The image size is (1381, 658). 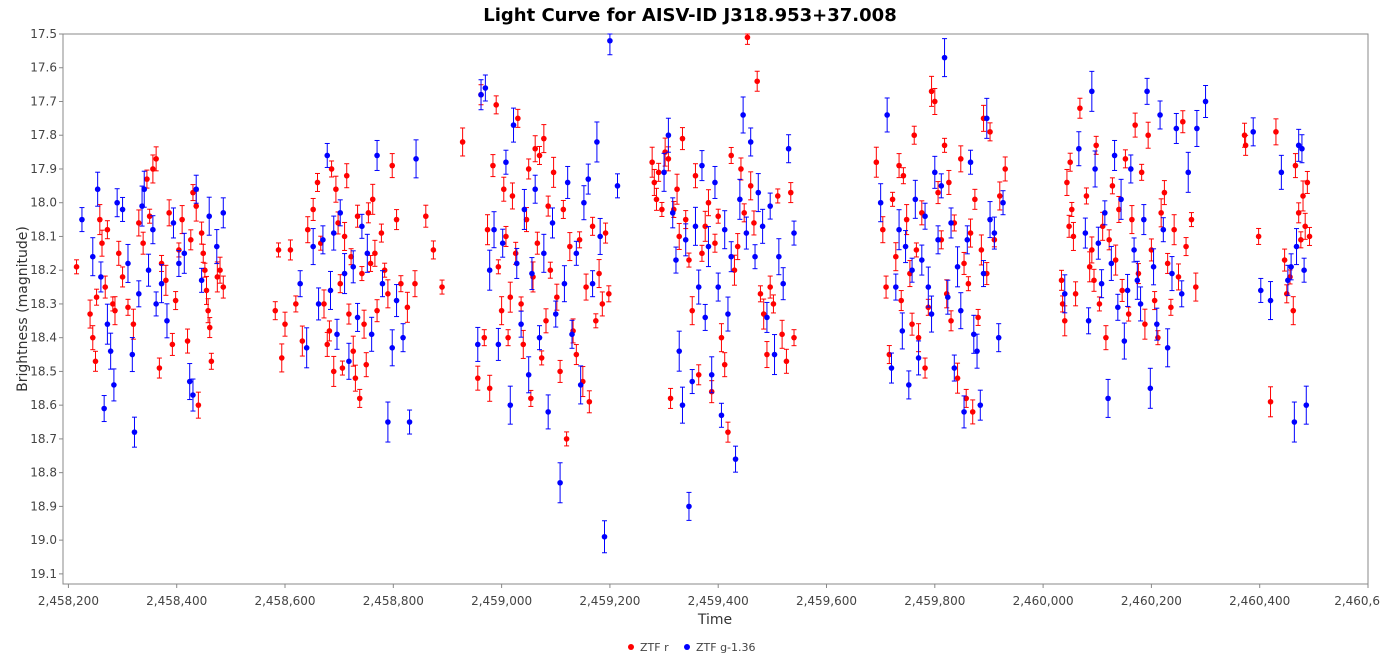 What do you see at coordinates (43, 34) in the screenshot?
I see `y-tick-label: 17.5` at bounding box center [43, 34].